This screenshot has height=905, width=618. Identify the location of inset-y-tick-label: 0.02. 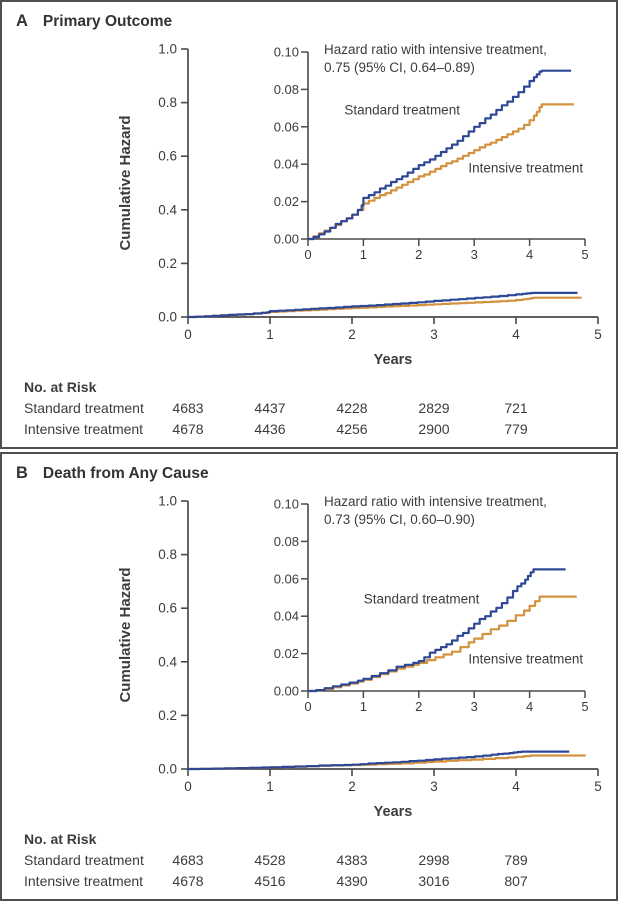
(286, 653).